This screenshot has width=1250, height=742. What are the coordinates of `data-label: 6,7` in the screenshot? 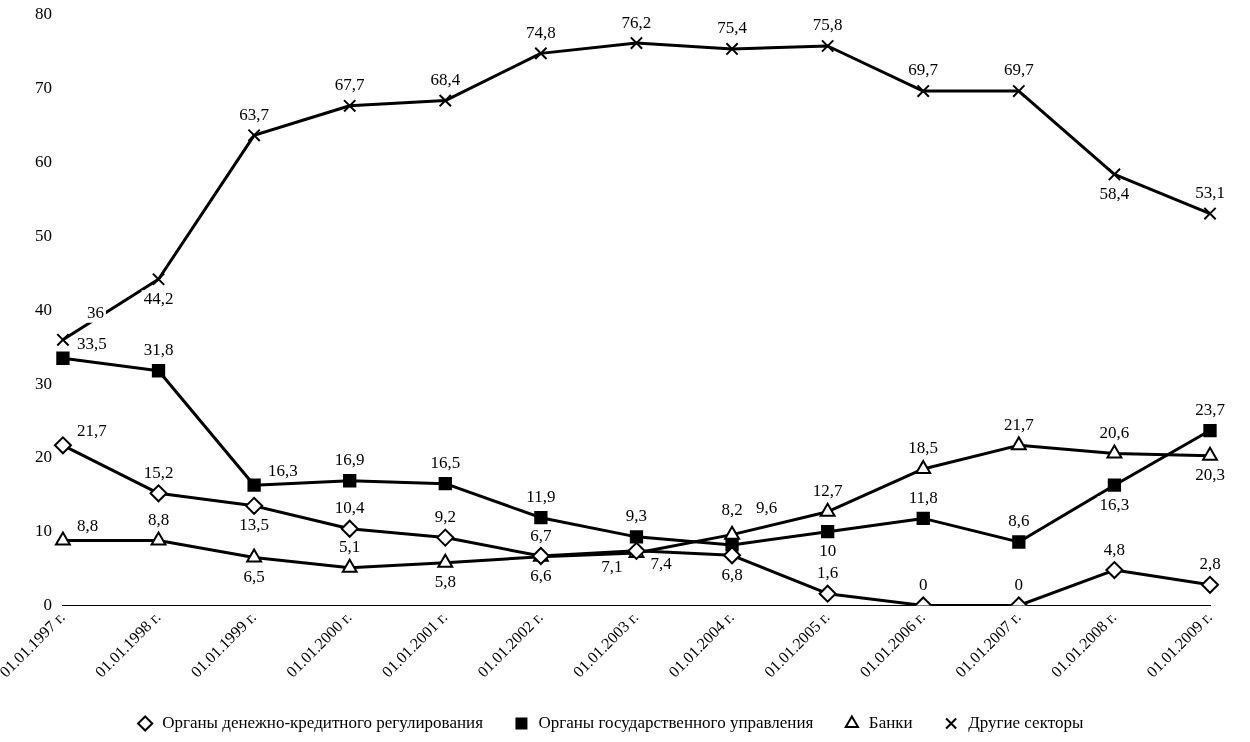 It's located at (541, 535).